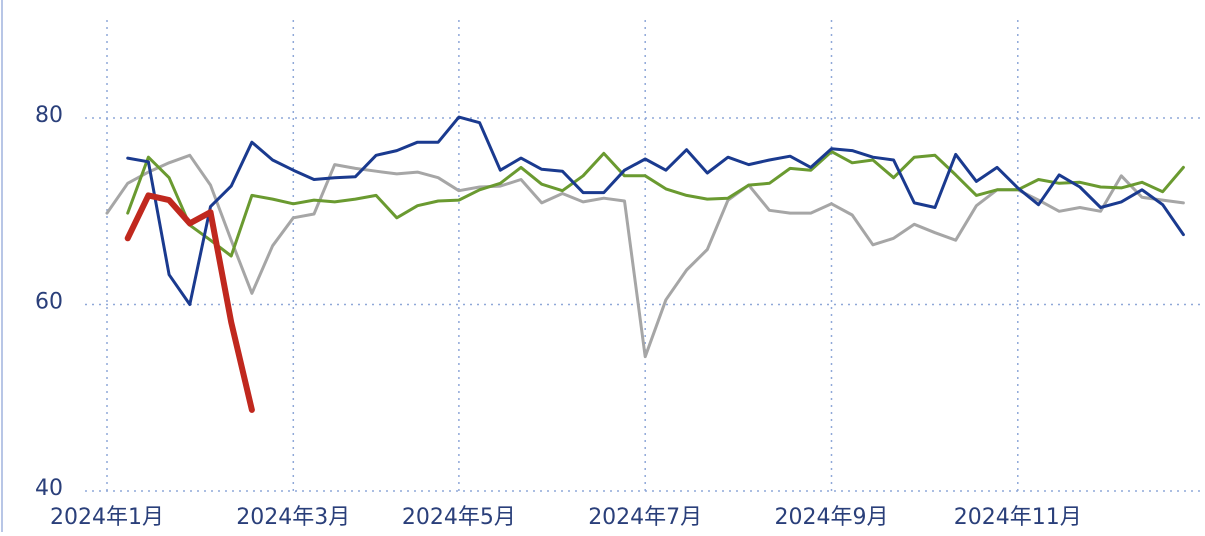 Image resolution: width=1205 pixels, height=536 pixels. What do you see at coordinates (293, 517) in the screenshot?
I see `x-tick-label: 2024年3月` at bounding box center [293, 517].